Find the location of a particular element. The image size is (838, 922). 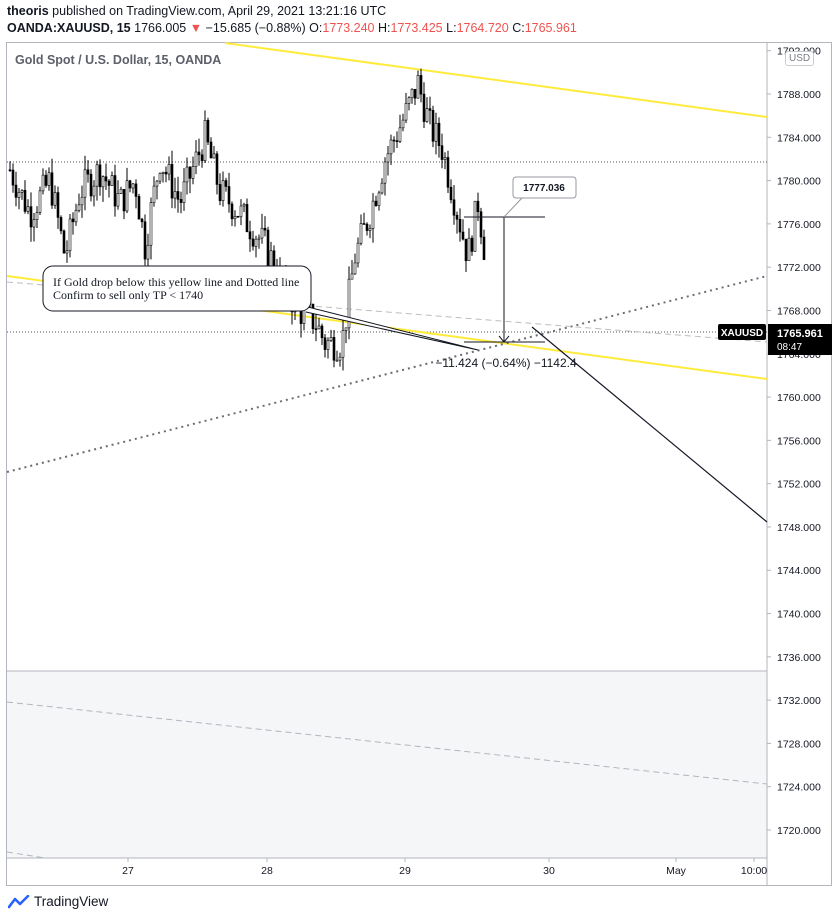

close-label: C: is located at coordinates (518, 28).